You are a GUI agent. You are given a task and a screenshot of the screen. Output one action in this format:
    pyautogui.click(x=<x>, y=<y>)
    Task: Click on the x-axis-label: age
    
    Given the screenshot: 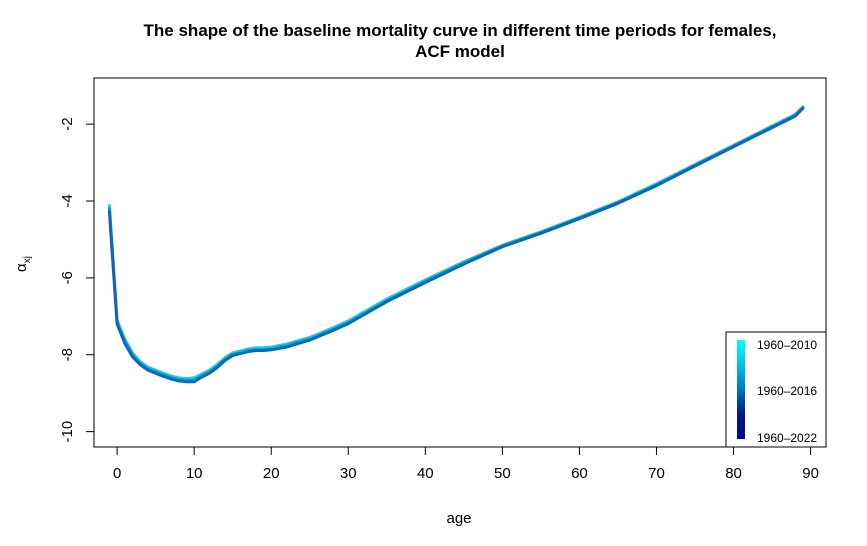 What is the action you would take?
    pyautogui.click(x=458, y=518)
    